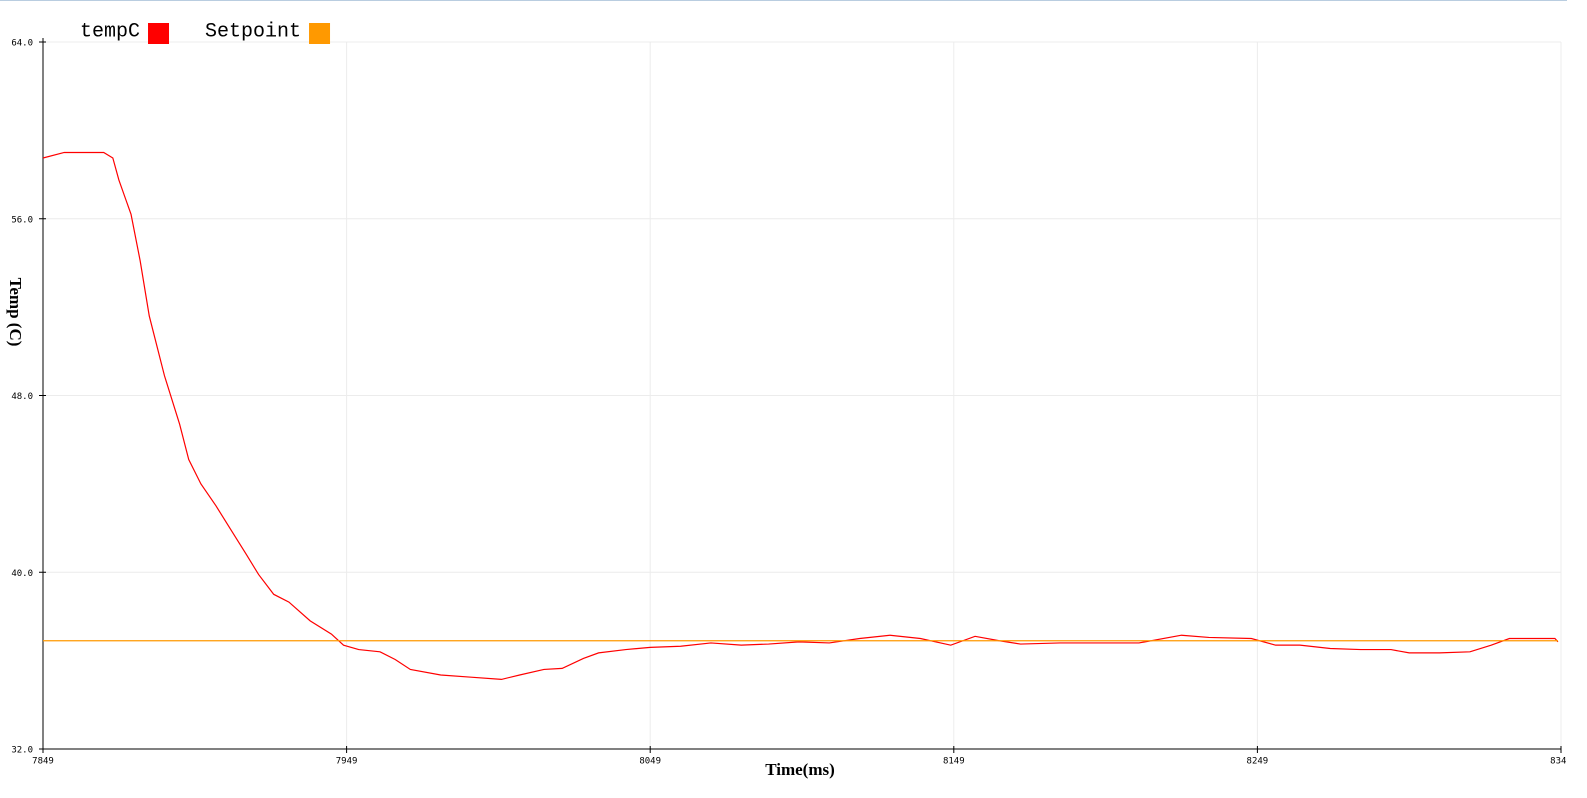 The height and width of the screenshot is (798, 1587). What do you see at coordinates (22, 751) in the screenshot?
I see `y-tick-label: 32.0` at bounding box center [22, 751].